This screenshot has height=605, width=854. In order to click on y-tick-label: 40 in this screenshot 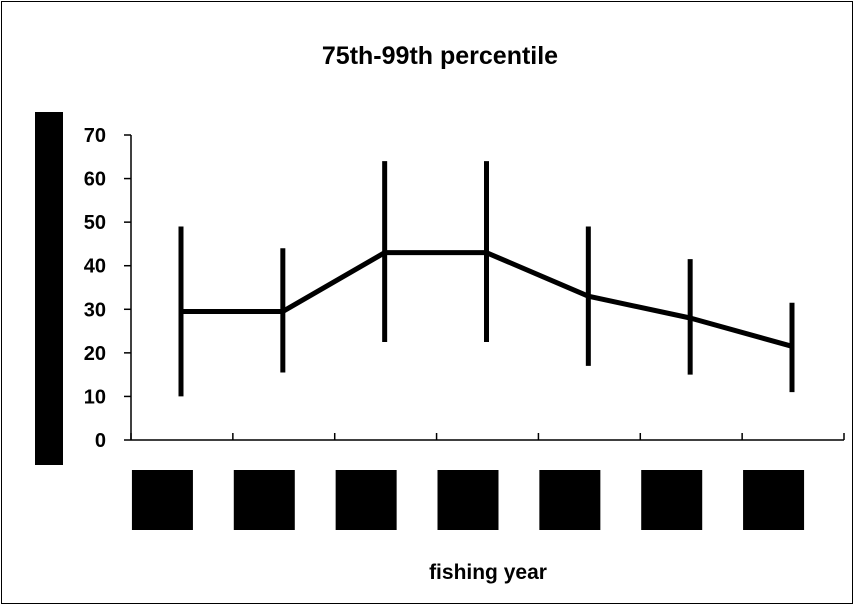, I will do `click(95, 267)`.